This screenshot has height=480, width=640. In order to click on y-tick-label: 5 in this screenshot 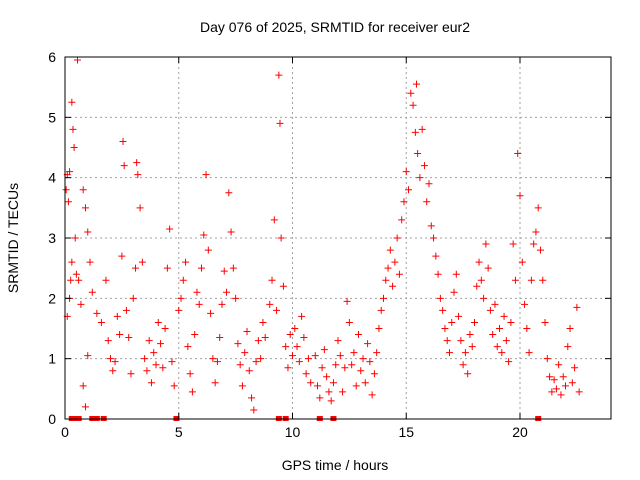, I will do `click(52, 117)`.